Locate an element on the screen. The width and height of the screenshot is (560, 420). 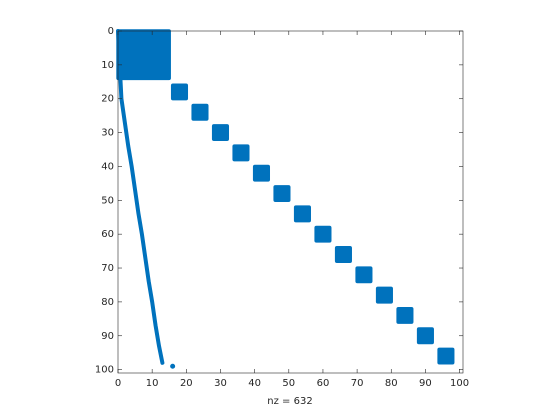
x-tick-label: 80 is located at coordinates (391, 383).